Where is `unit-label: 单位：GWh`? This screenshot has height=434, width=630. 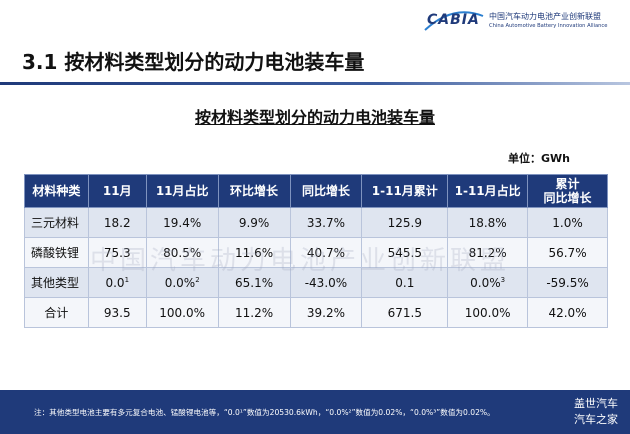
unit-label: 单位：GWh is located at coordinates (539, 158).